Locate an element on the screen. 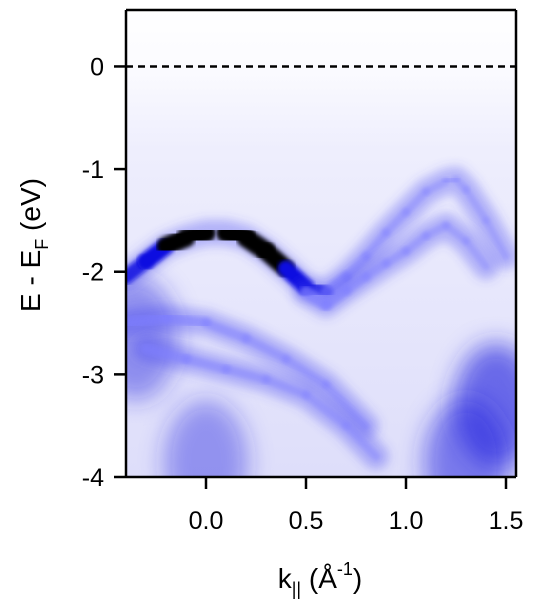  y-axis-ticks: 0 -1 -2 -3 -4 is located at coordinates (104, 272).